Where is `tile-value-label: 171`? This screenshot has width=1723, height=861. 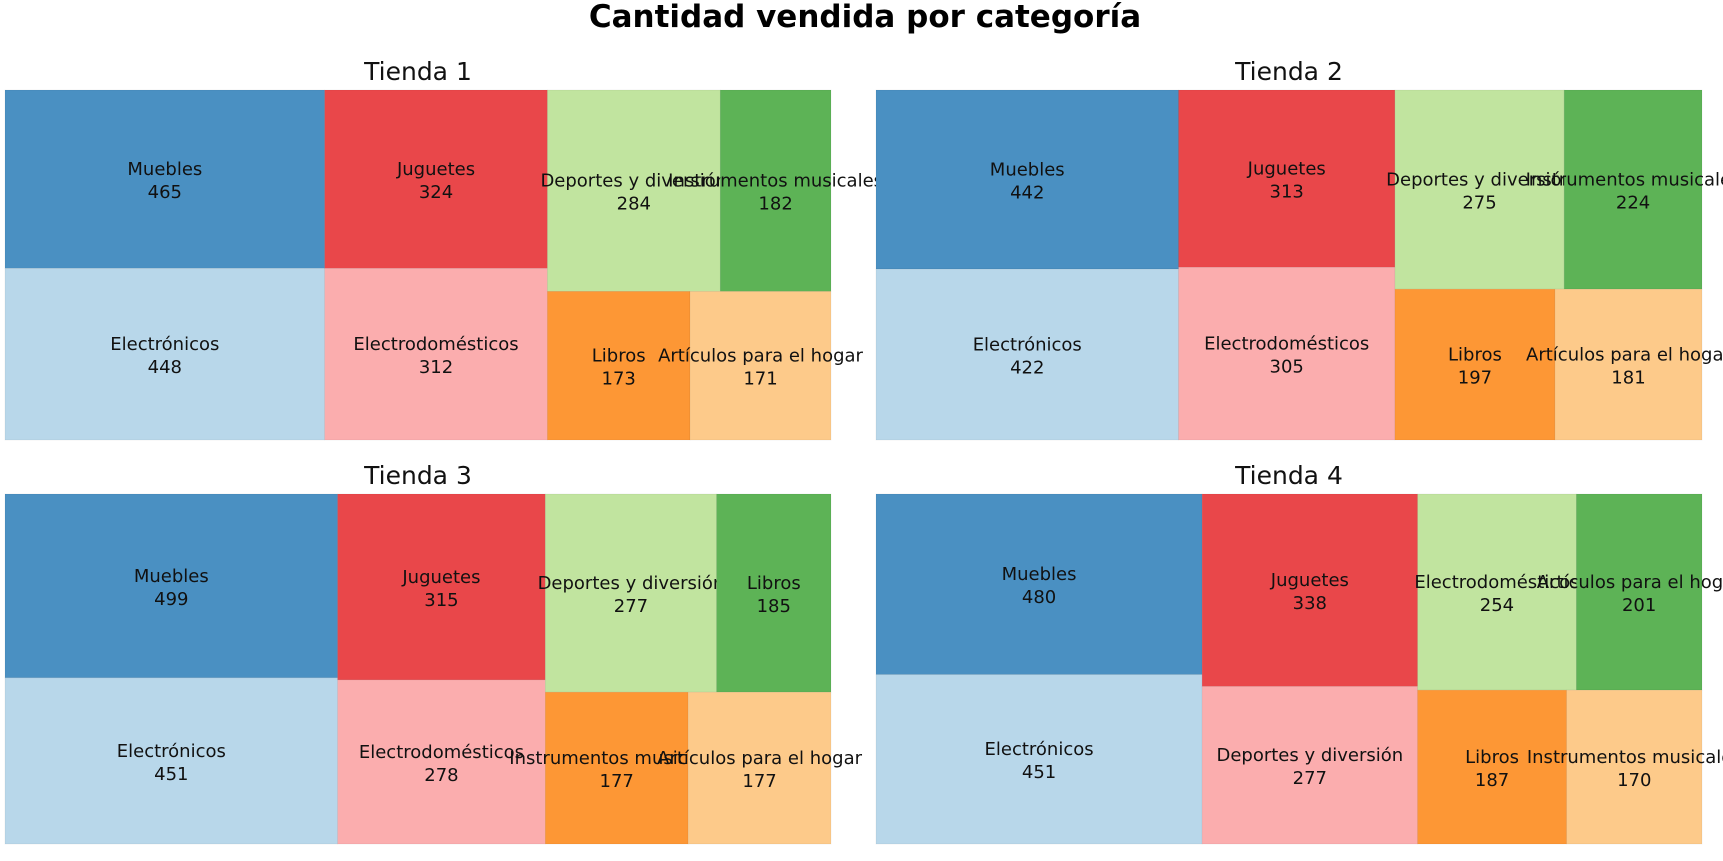 tile-value-label: 171 is located at coordinates (760, 379).